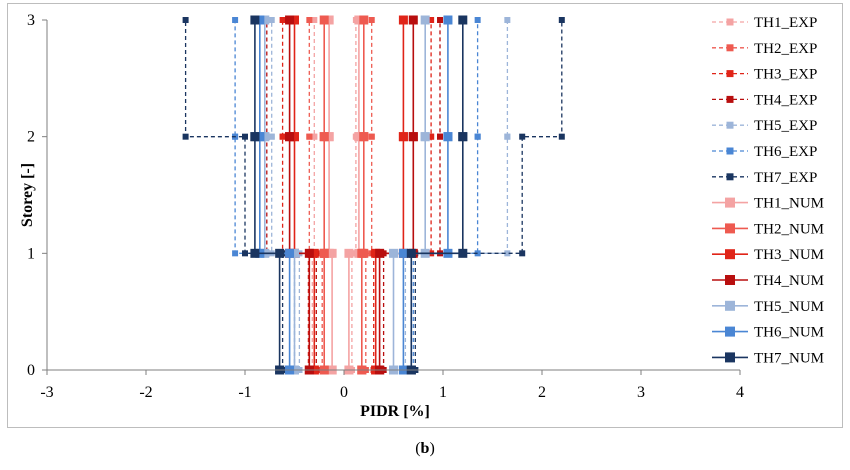 The width and height of the screenshot is (850, 470). I want to click on series-line-TH6_EXP-max, so click(445, 195).